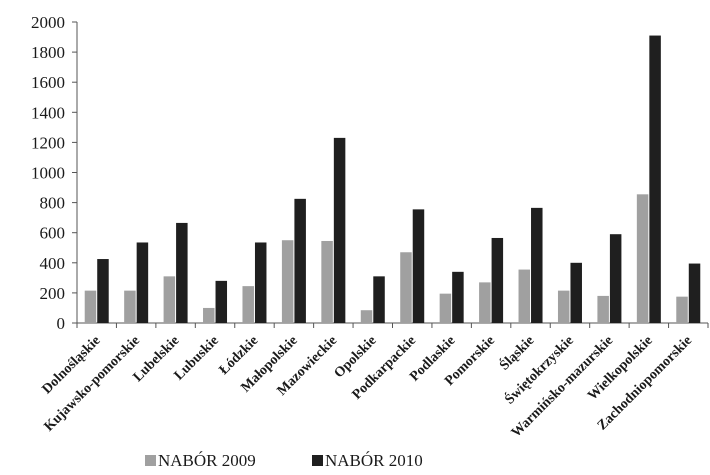  I want to click on legend-swatch-2009, so click(150, 460).